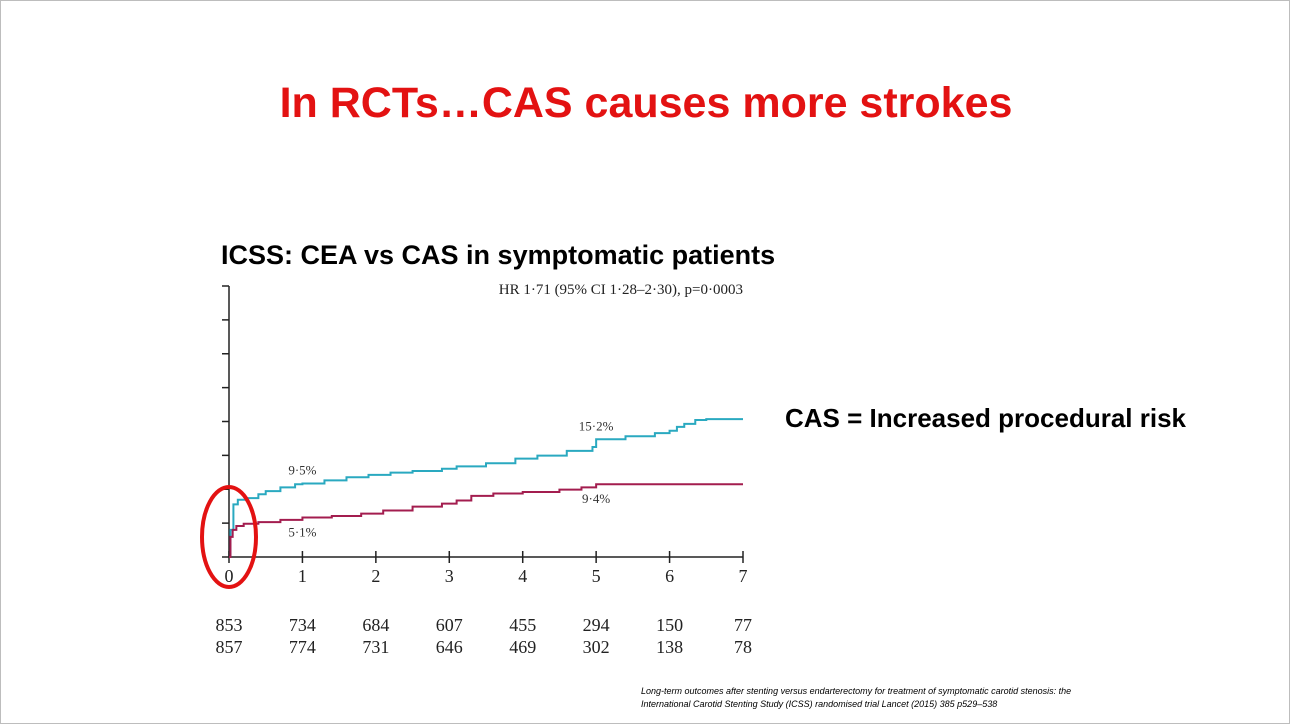  What do you see at coordinates (302, 576) in the screenshot?
I see `x-tick-label: 1` at bounding box center [302, 576].